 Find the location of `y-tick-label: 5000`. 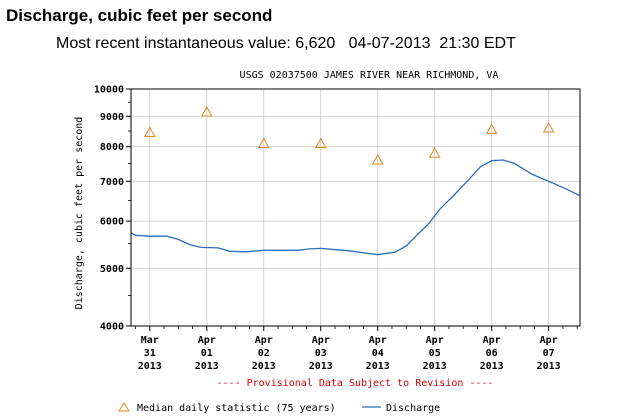

y-tick-label: 5000 is located at coordinates (112, 269).